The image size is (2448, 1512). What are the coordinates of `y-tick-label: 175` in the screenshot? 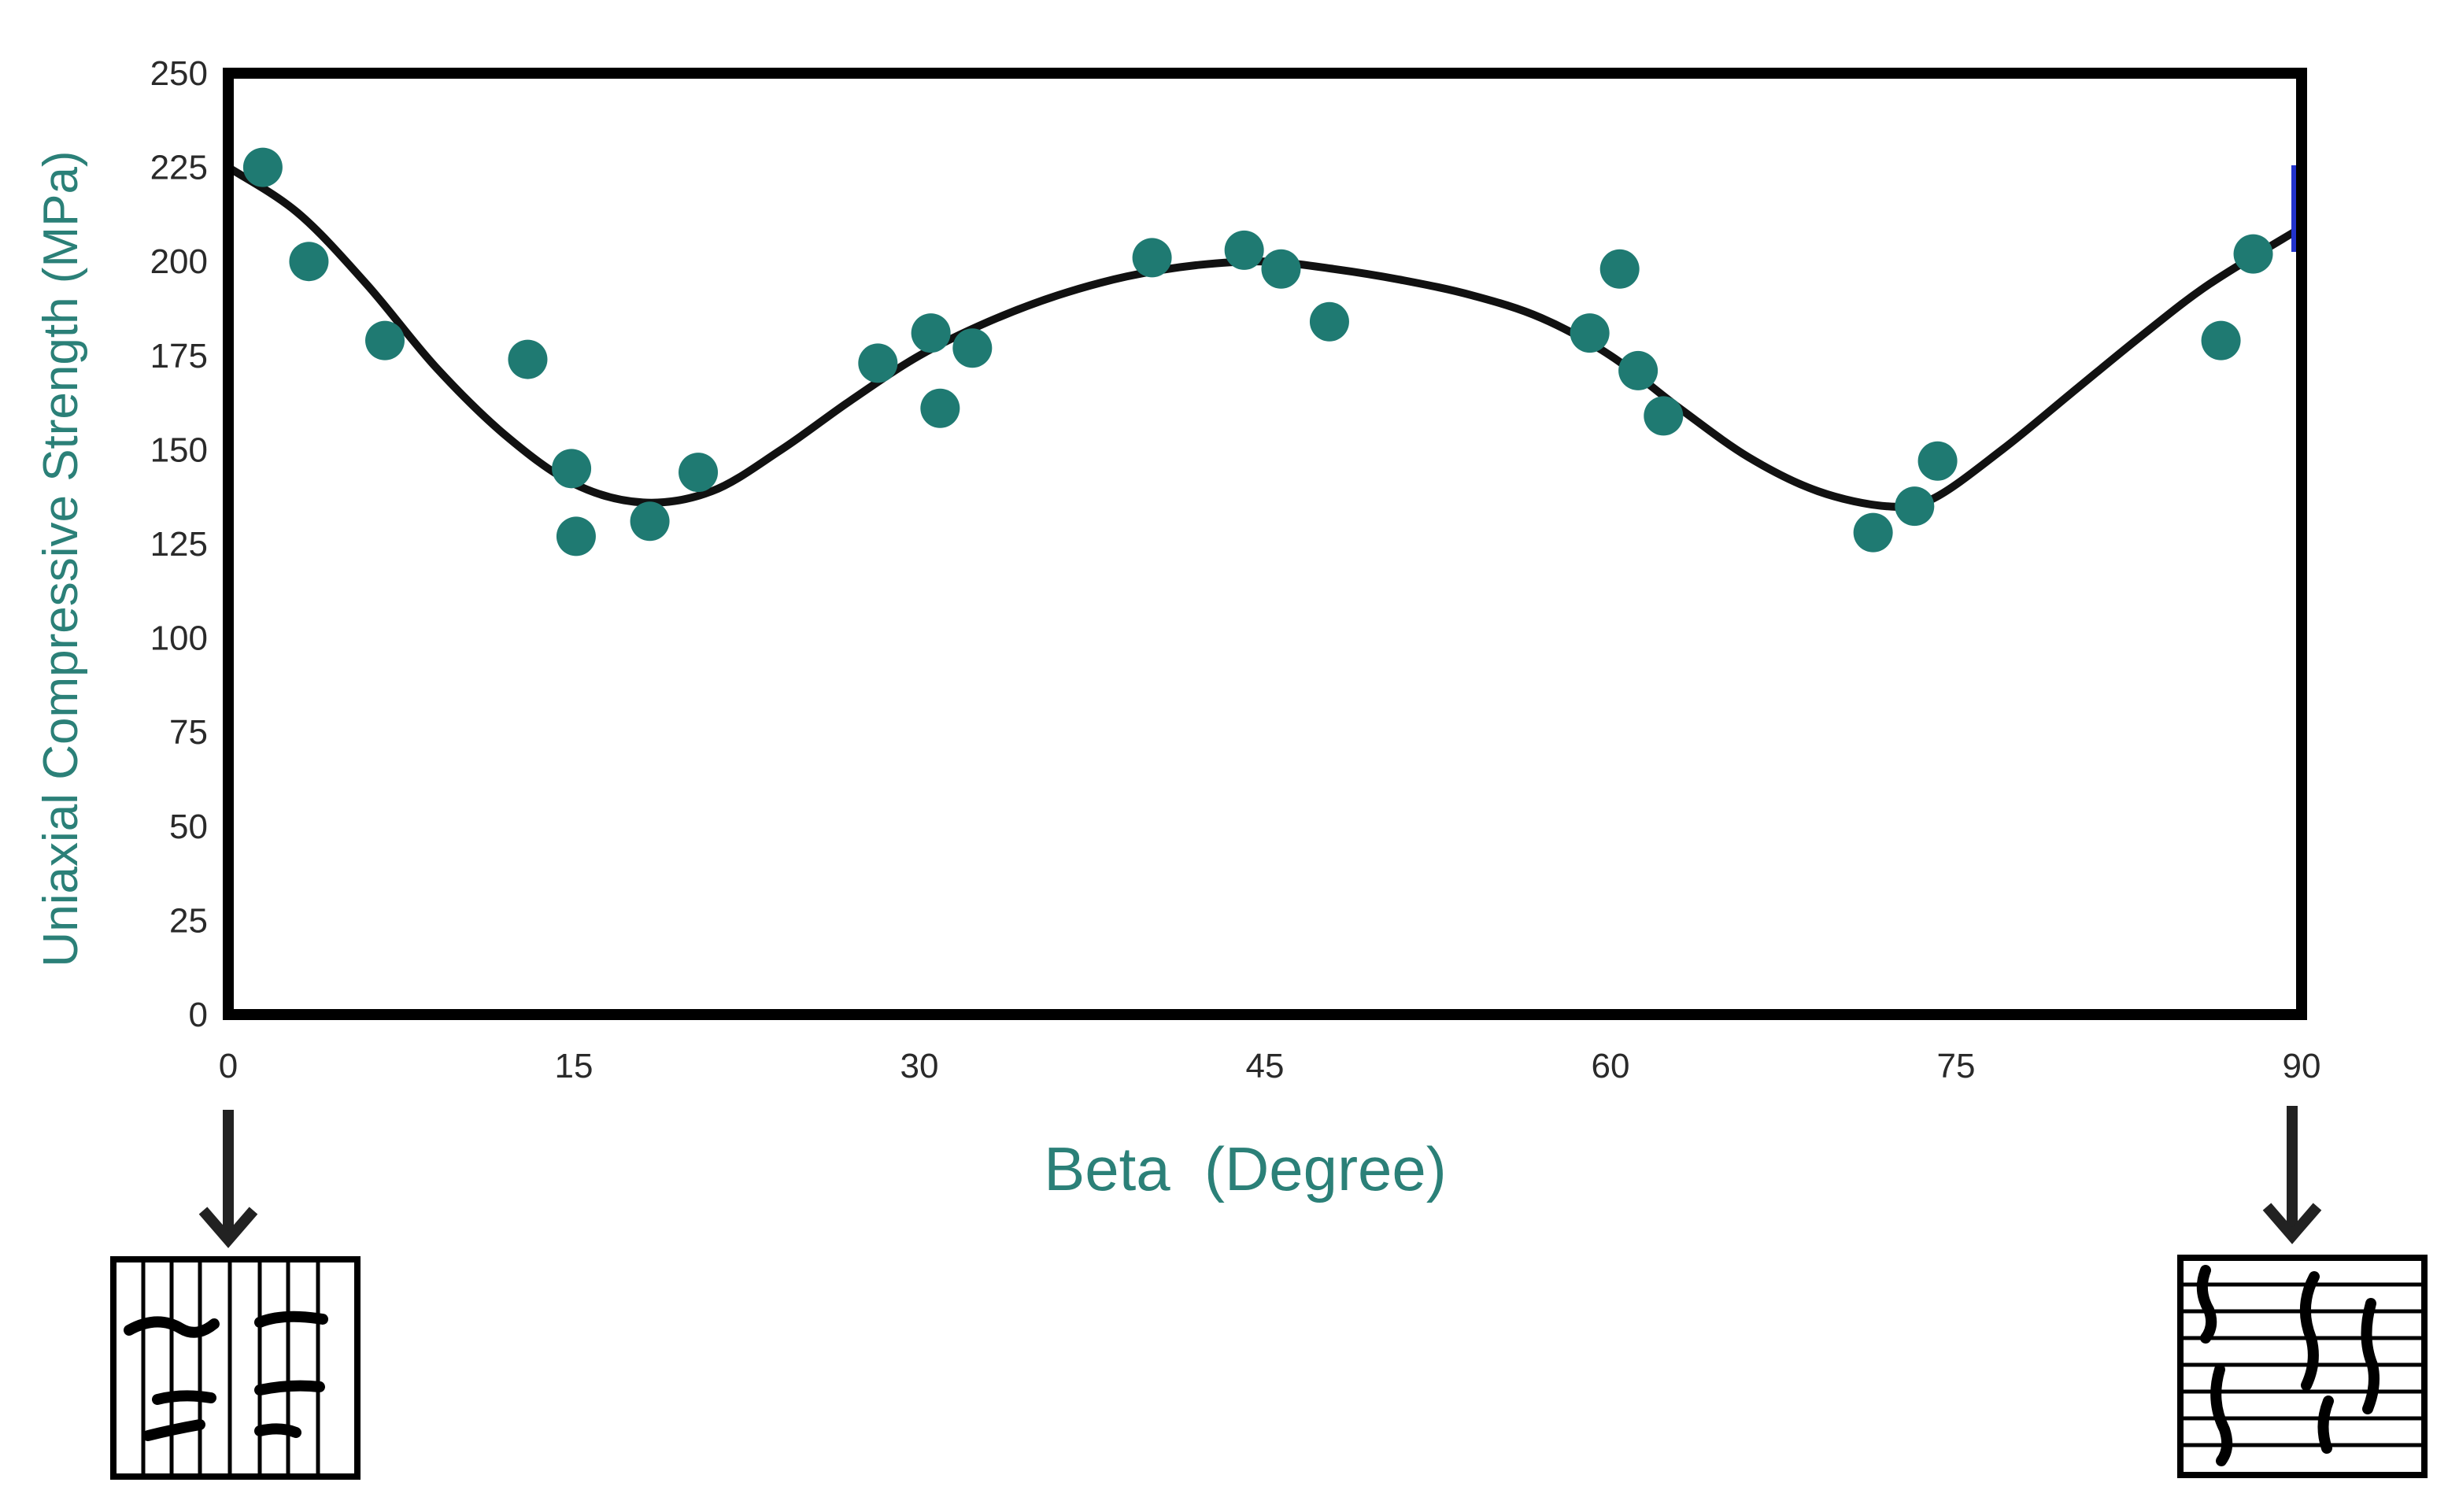 It's located at (179, 356).